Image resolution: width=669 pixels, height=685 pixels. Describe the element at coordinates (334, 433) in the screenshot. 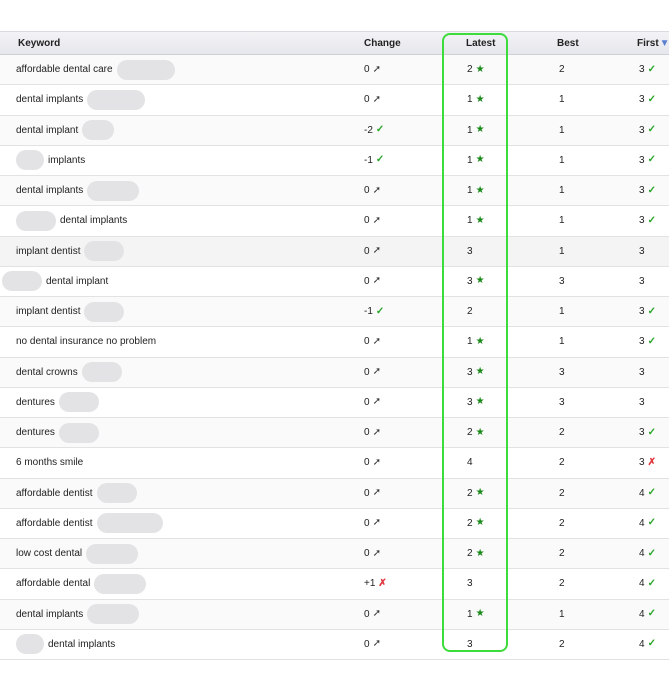

I see `table-row: dentures 0 ➚ 2 ★ 2 3 ✓` at that location.